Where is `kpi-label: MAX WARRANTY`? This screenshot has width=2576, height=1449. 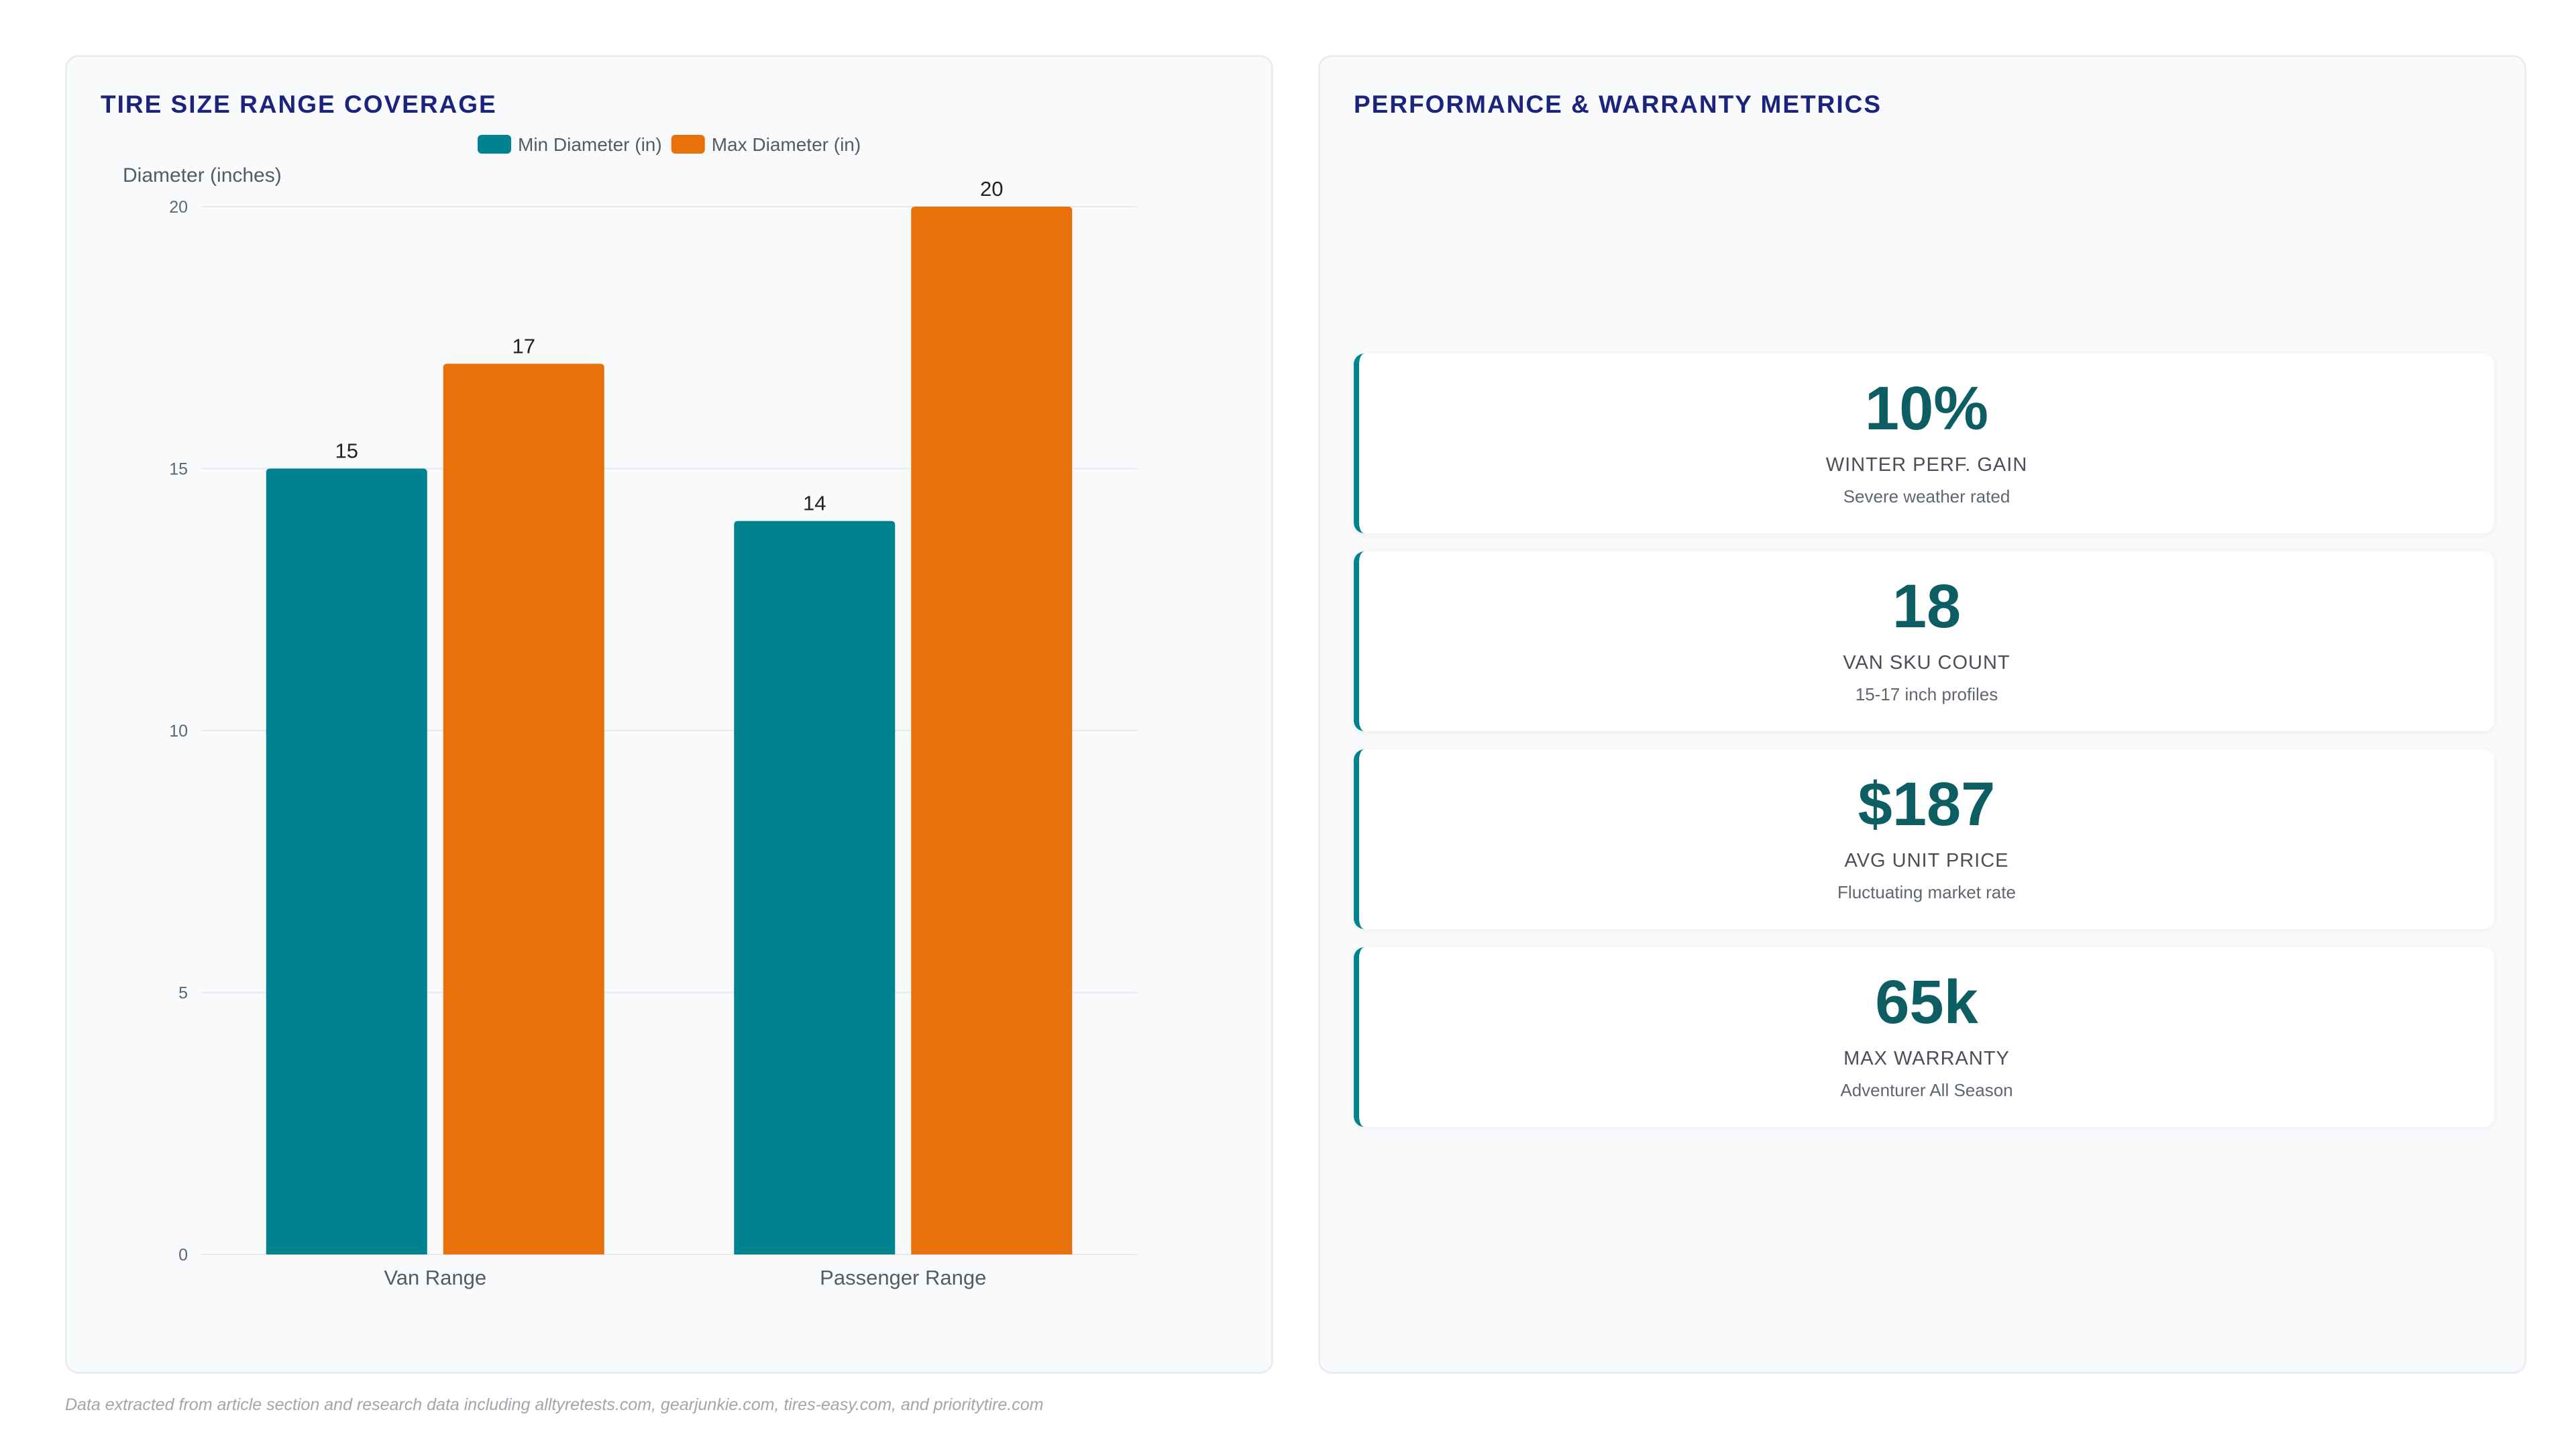
kpi-label: MAX WARRANTY is located at coordinates (1926, 1058).